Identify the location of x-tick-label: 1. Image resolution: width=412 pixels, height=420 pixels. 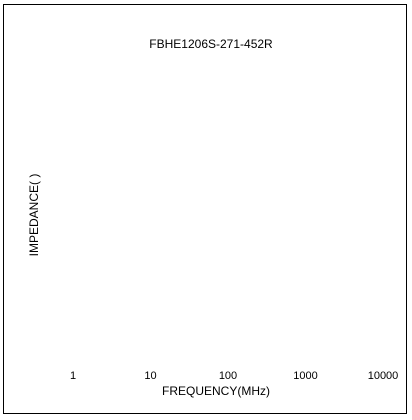
(73, 376).